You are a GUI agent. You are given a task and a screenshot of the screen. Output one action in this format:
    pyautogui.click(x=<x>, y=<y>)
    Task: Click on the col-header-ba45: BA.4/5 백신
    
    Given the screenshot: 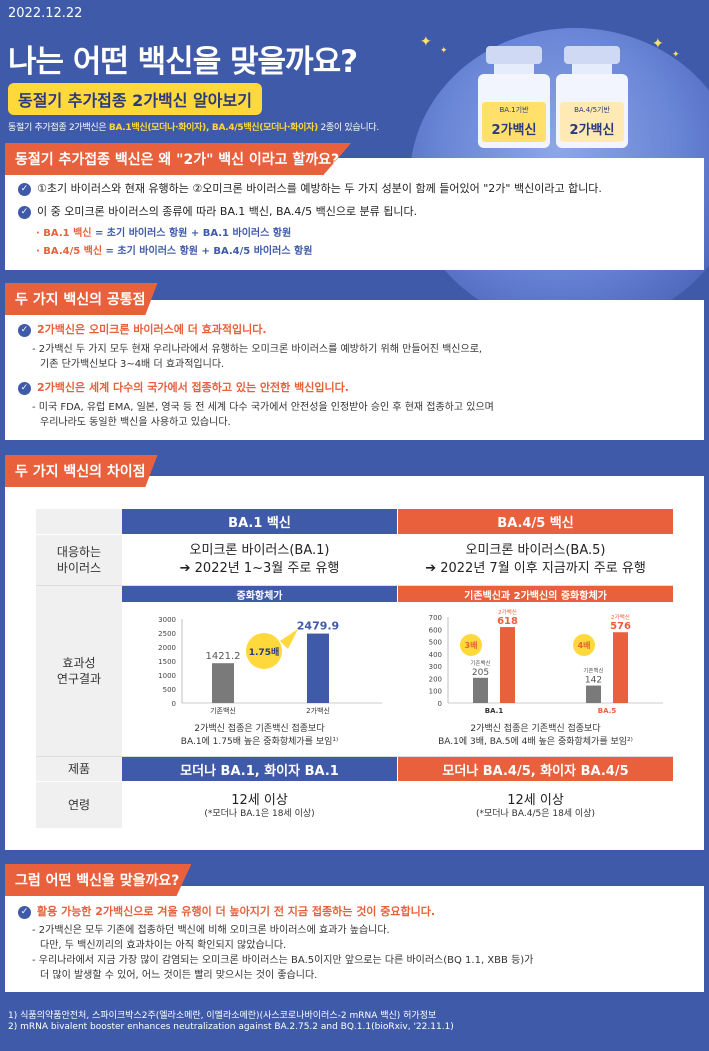 What is the action you would take?
    pyautogui.click(x=535, y=521)
    